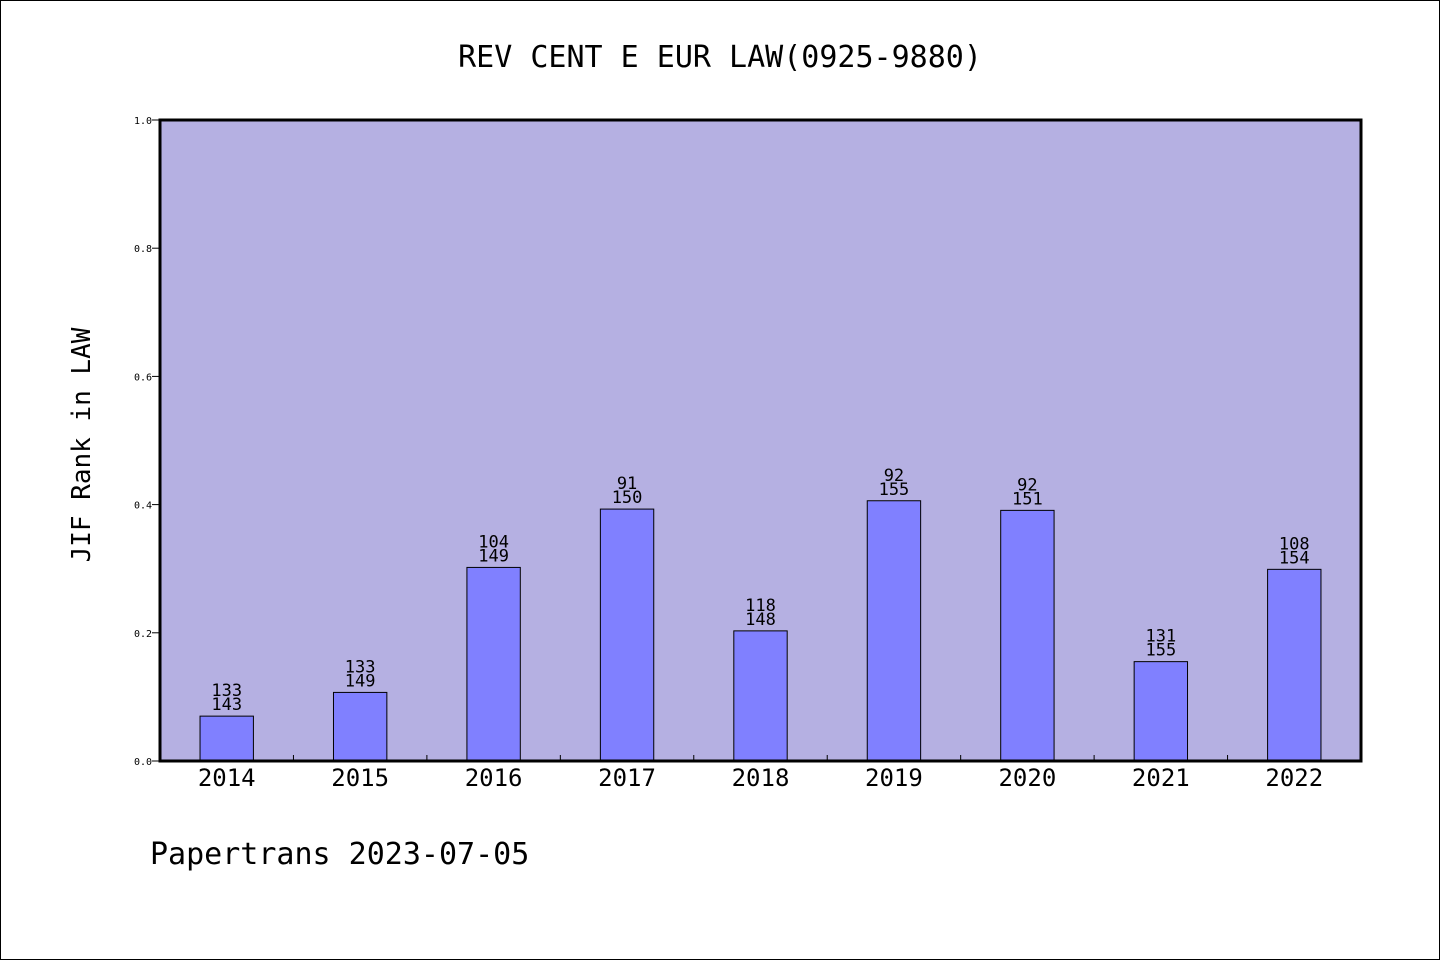 This screenshot has width=1440, height=960. I want to click on bar-2019, so click(894, 631).